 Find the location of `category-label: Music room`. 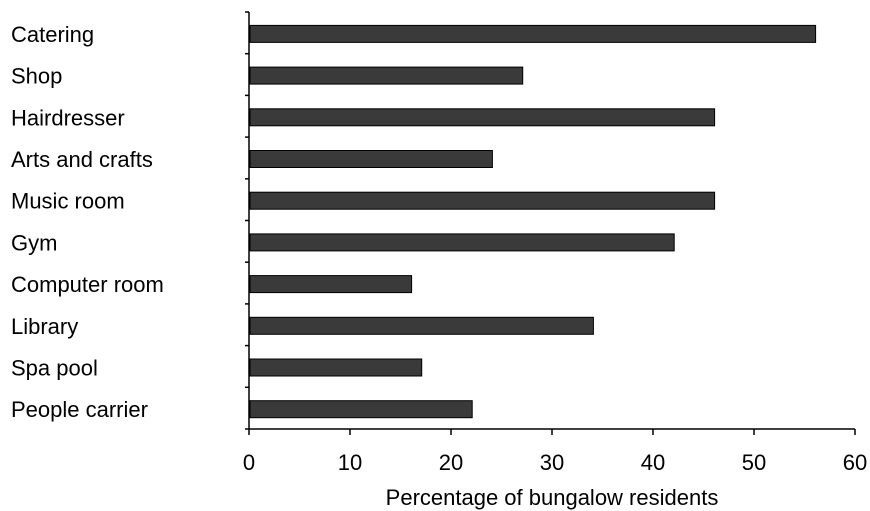

category-label: Music room is located at coordinates (68, 201).